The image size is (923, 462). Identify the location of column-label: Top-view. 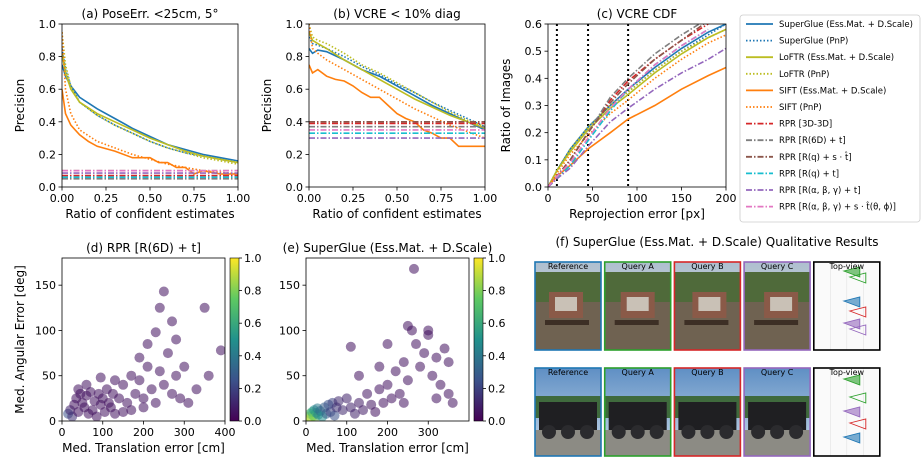
(847, 266).